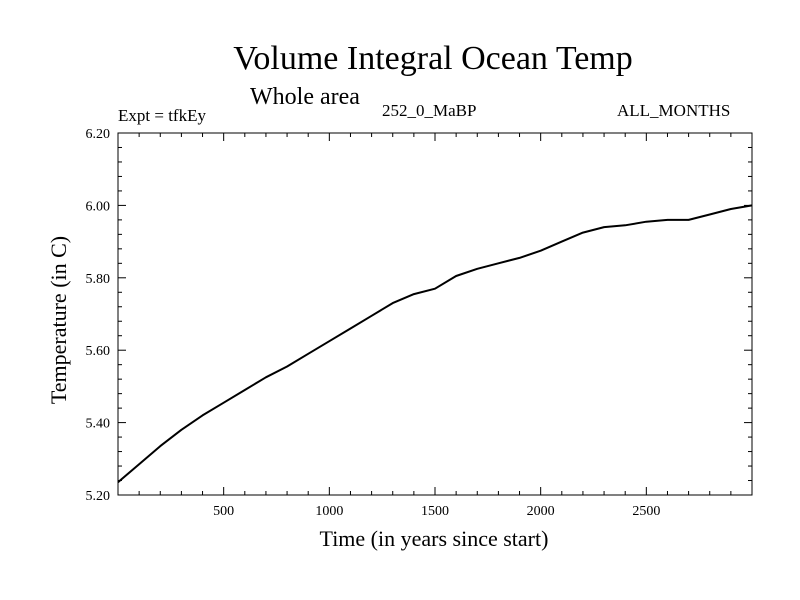  Describe the element at coordinates (223, 511) in the screenshot. I see `x-tick-label: 500` at that location.